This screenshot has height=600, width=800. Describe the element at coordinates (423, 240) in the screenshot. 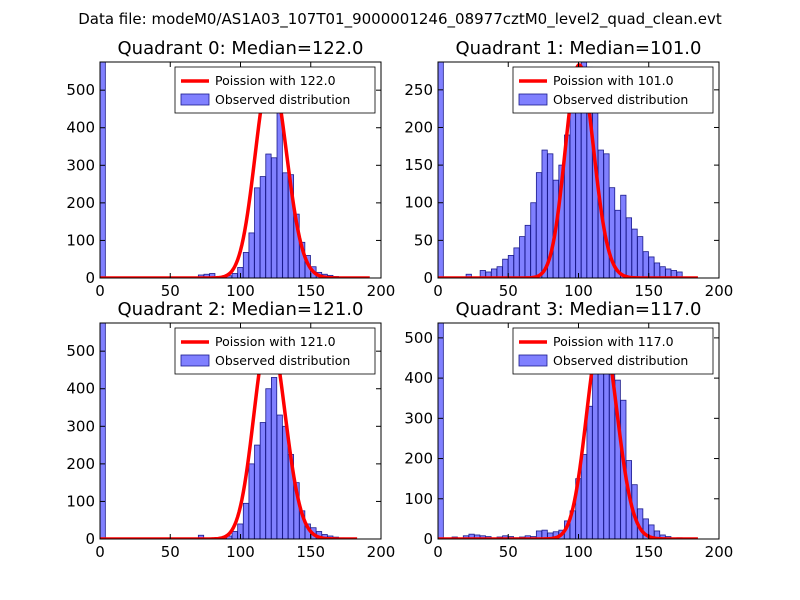

I see `y-tick-label: 50` at that location.